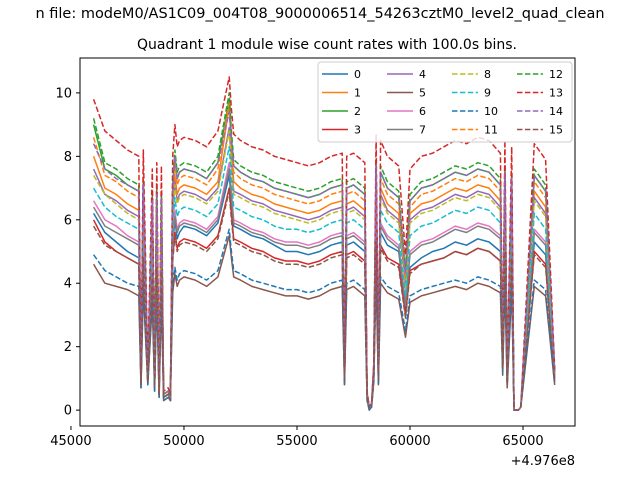 This screenshot has width=640, height=480. I want to click on legend-label-8: 8, so click(487, 74).